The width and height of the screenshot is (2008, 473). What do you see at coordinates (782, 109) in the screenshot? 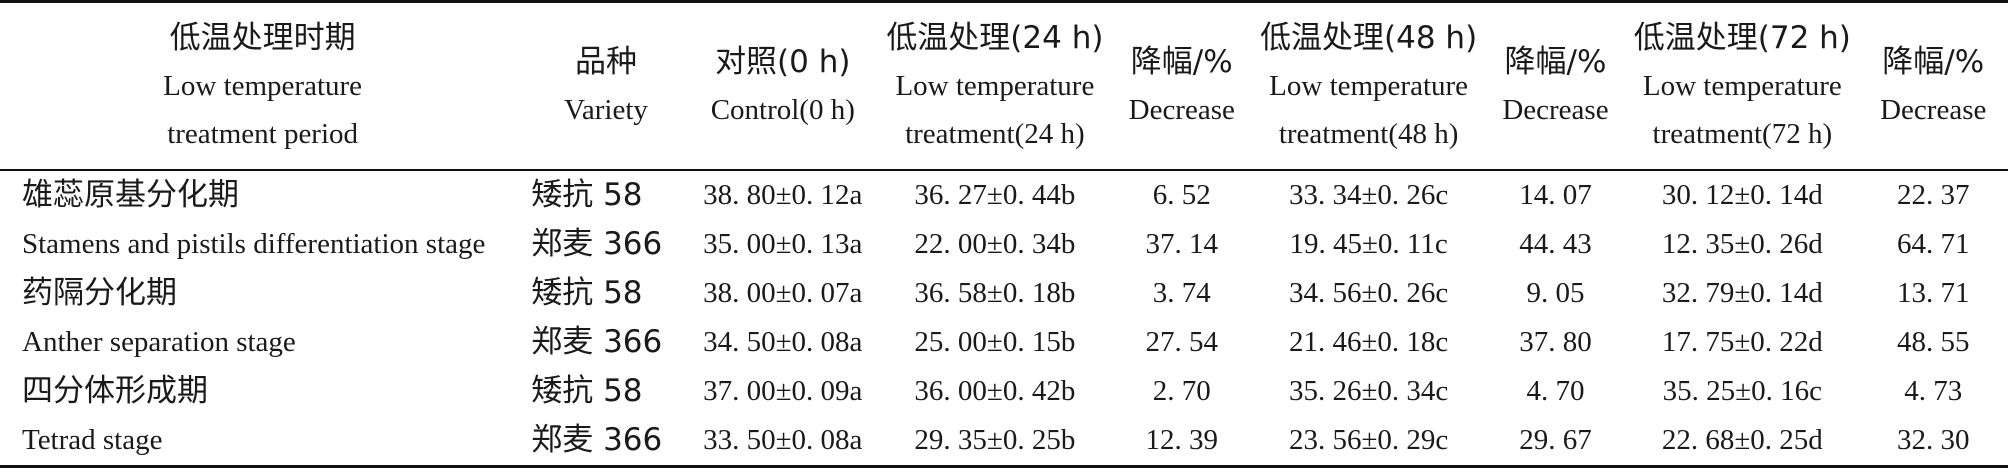
I see `header-control-en: Control(0 h)` at bounding box center [782, 109].